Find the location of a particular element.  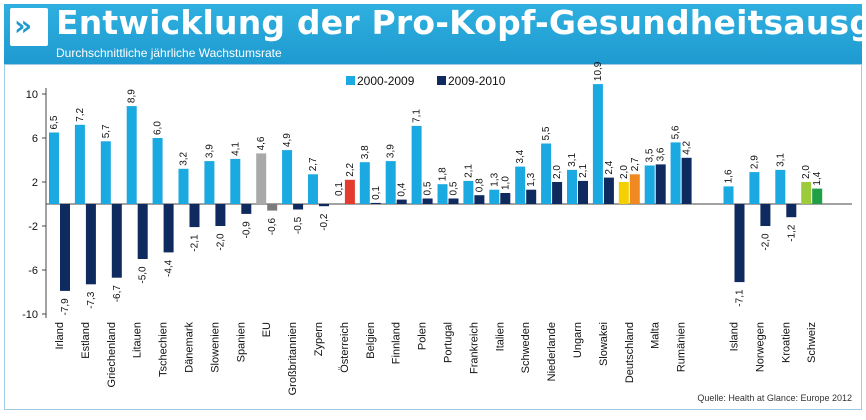

bar-label-s1-25: 1,6 is located at coordinates (729, 176).